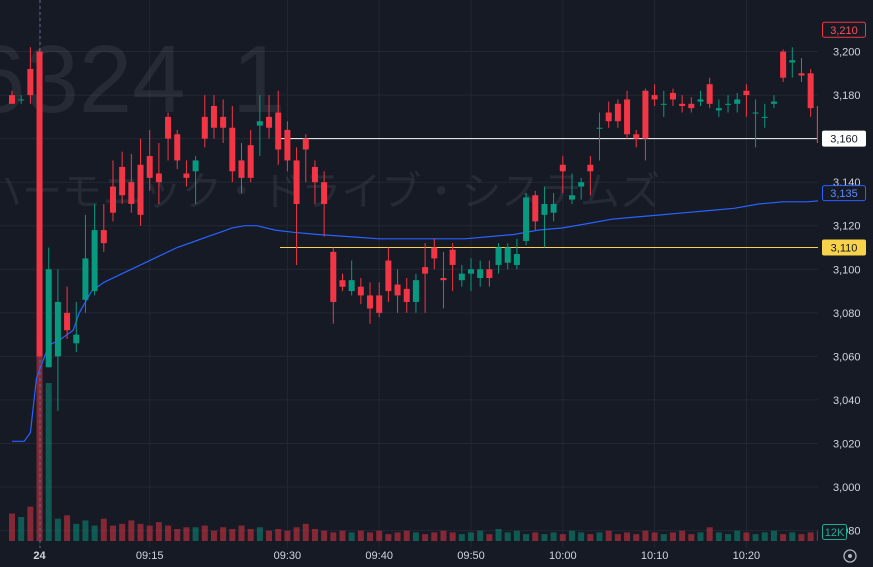 Image resolution: width=873 pixels, height=567 pixels. What do you see at coordinates (150, 556) in the screenshot?
I see `time-tick-label: 09:15` at bounding box center [150, 556].